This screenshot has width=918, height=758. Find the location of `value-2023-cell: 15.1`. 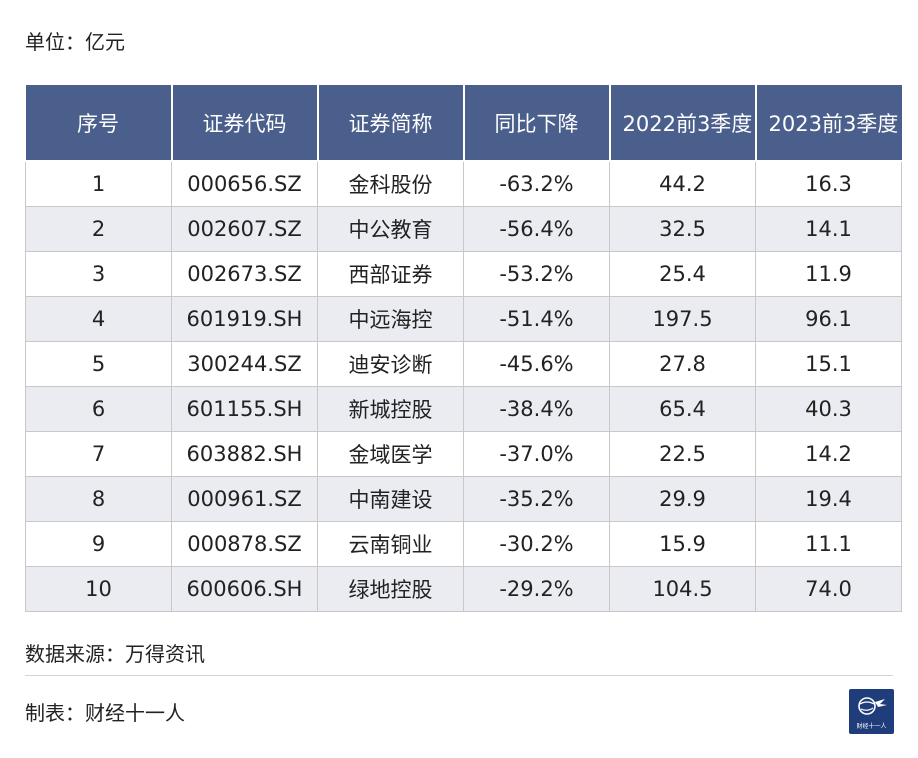

value-2023-cell: 15.1 is located at coordinates (828, 364).